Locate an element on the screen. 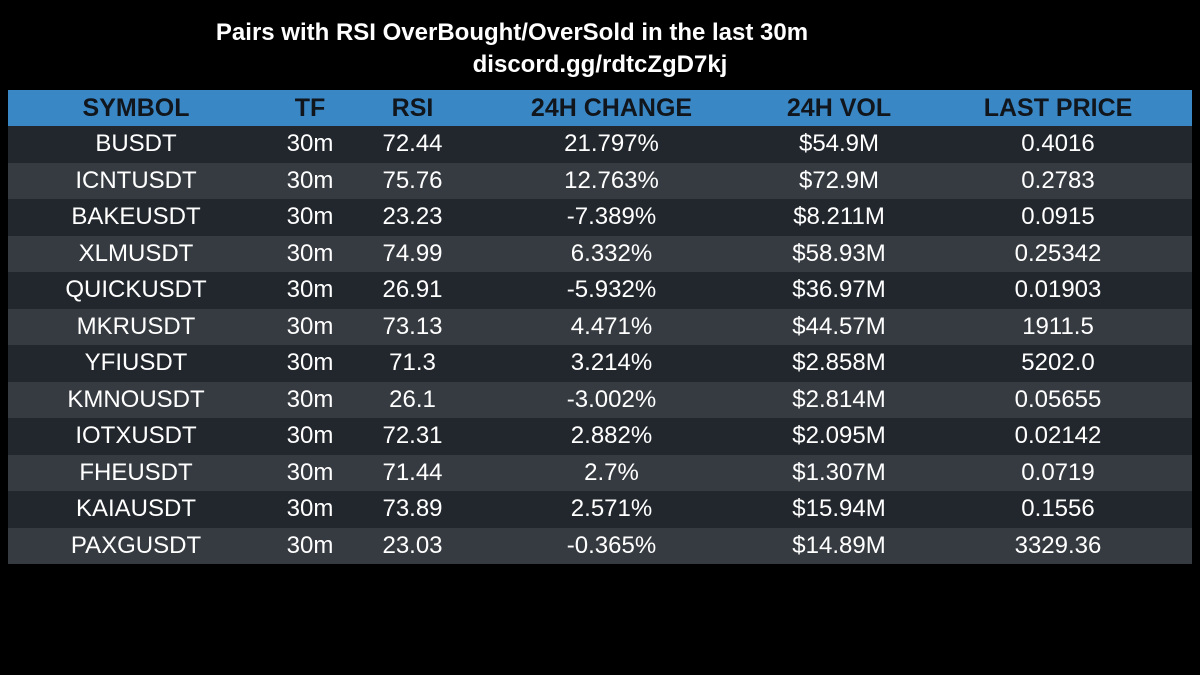 Image resolution: width=1200 pixels, height=675 pixels. cell-symbol: IOTXUSDT is located at coordinates (136, 436).